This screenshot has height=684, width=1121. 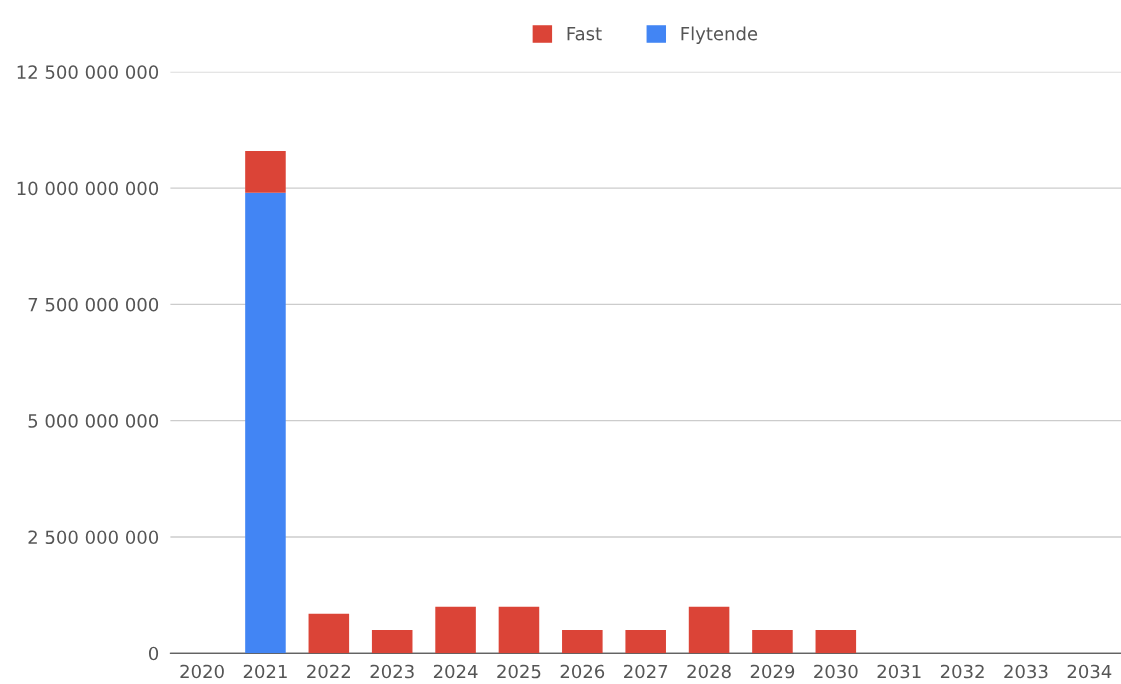 I want to click on x-tick-label: 2030, so click(x=836, y=671).